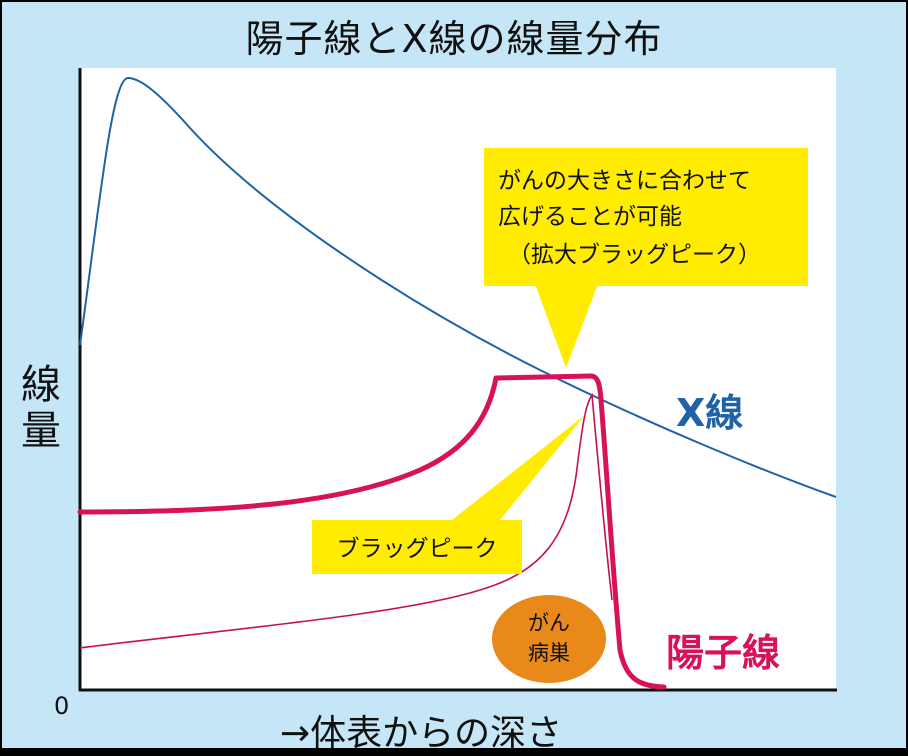 Image resolution: width=908 pixels, height=756 pixels. What do you see at coordinates (549, 623) in the screenshot?
I see `tumor-label-line1: がん` at bounding box center [549, 623].